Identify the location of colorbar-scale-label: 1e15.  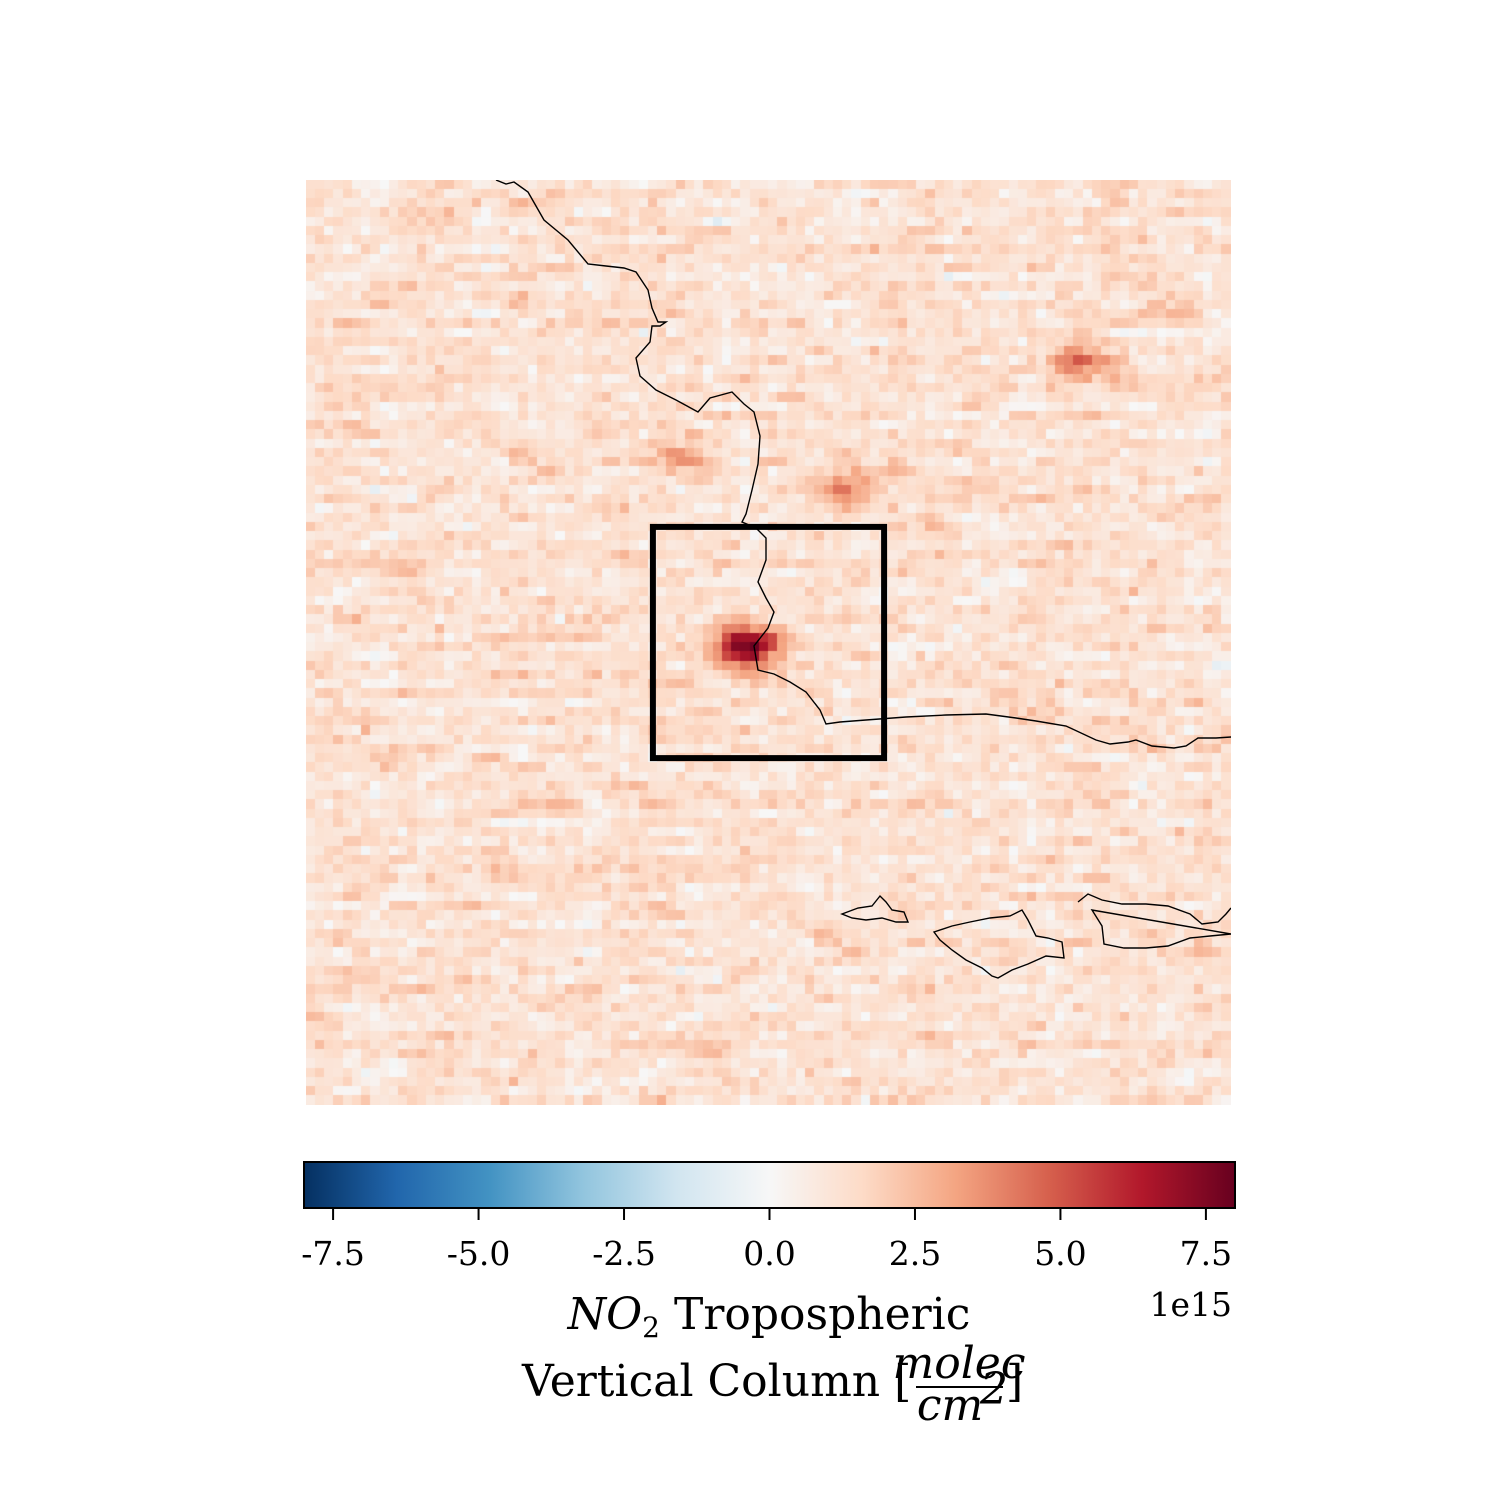
(1190, 1304).